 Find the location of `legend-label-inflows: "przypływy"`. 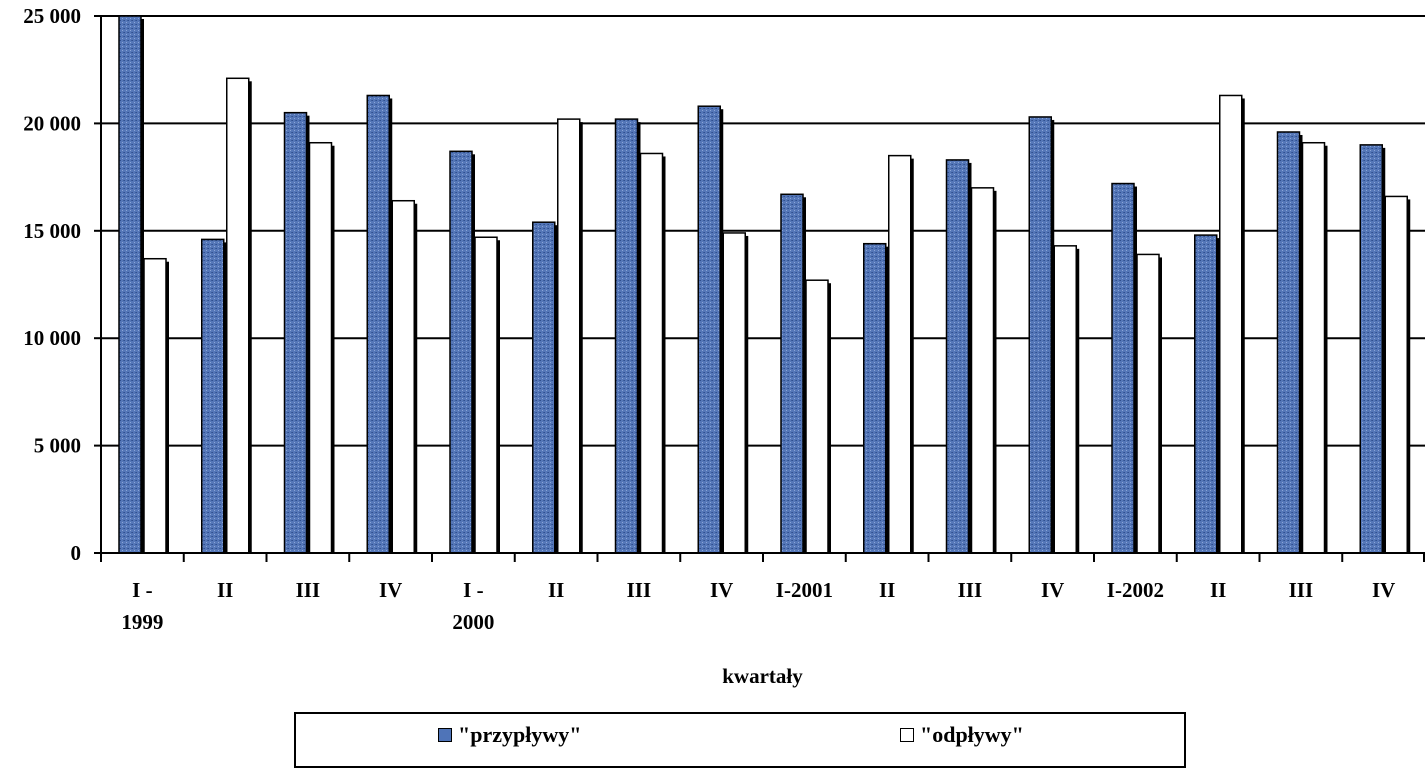

legend-label-inflows: "przypływy" is located at coordinates (520, 734).